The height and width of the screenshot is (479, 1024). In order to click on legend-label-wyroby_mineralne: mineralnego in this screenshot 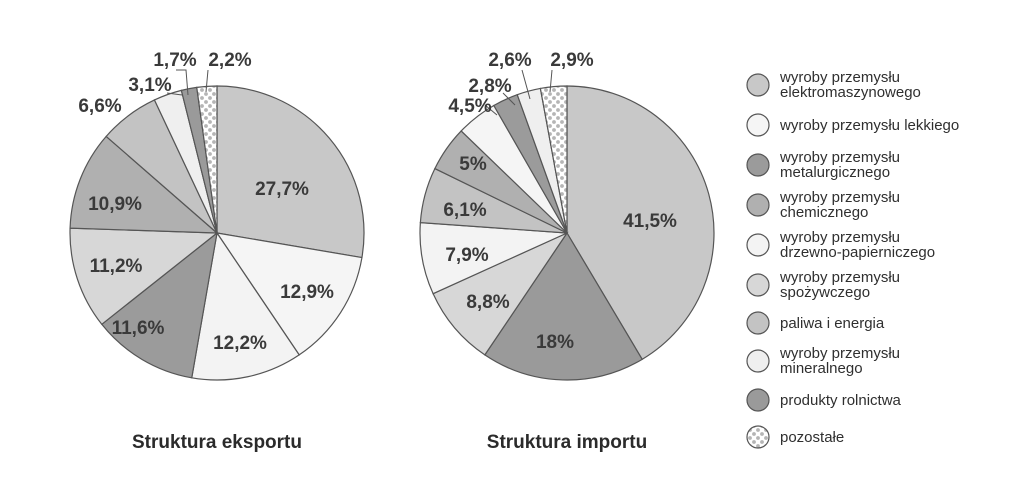, I will do `click(821, 368)`.